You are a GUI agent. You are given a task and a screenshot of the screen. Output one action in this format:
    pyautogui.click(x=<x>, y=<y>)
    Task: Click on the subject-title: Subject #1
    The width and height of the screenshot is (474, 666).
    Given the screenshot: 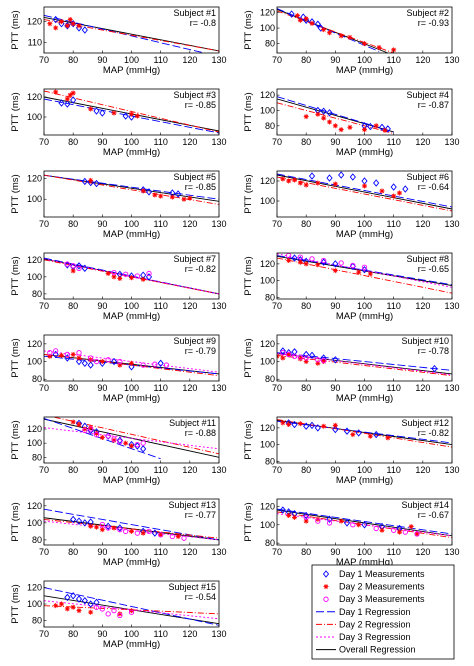 What is the action you would take?
    pyautogui.click(x=194, y=13)
    